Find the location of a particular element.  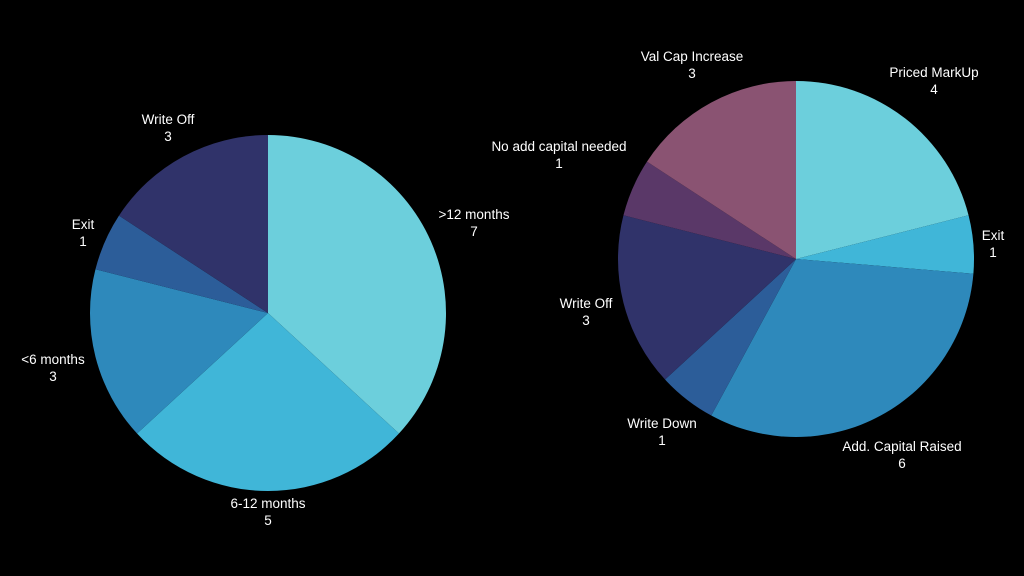

pie0-label-6-12-months: 6-12 months is located at coordinates (267, 503).